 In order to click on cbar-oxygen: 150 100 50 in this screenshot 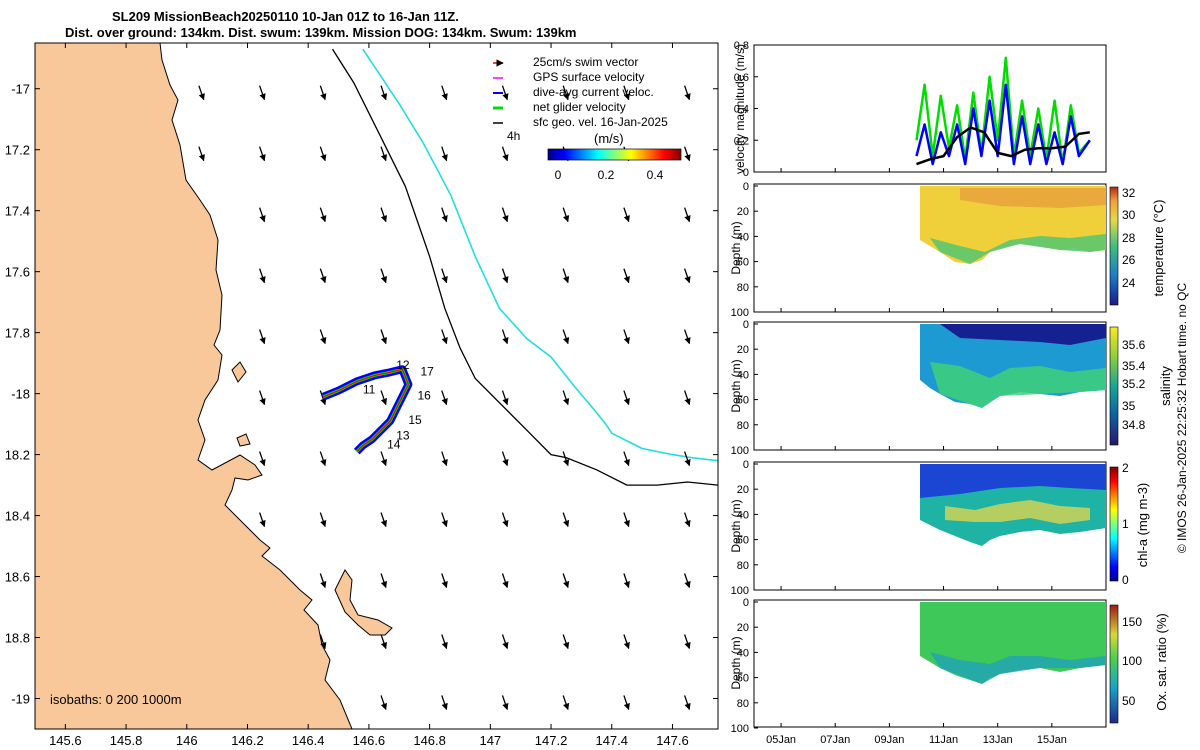, I will do `click(1125, 664)`.